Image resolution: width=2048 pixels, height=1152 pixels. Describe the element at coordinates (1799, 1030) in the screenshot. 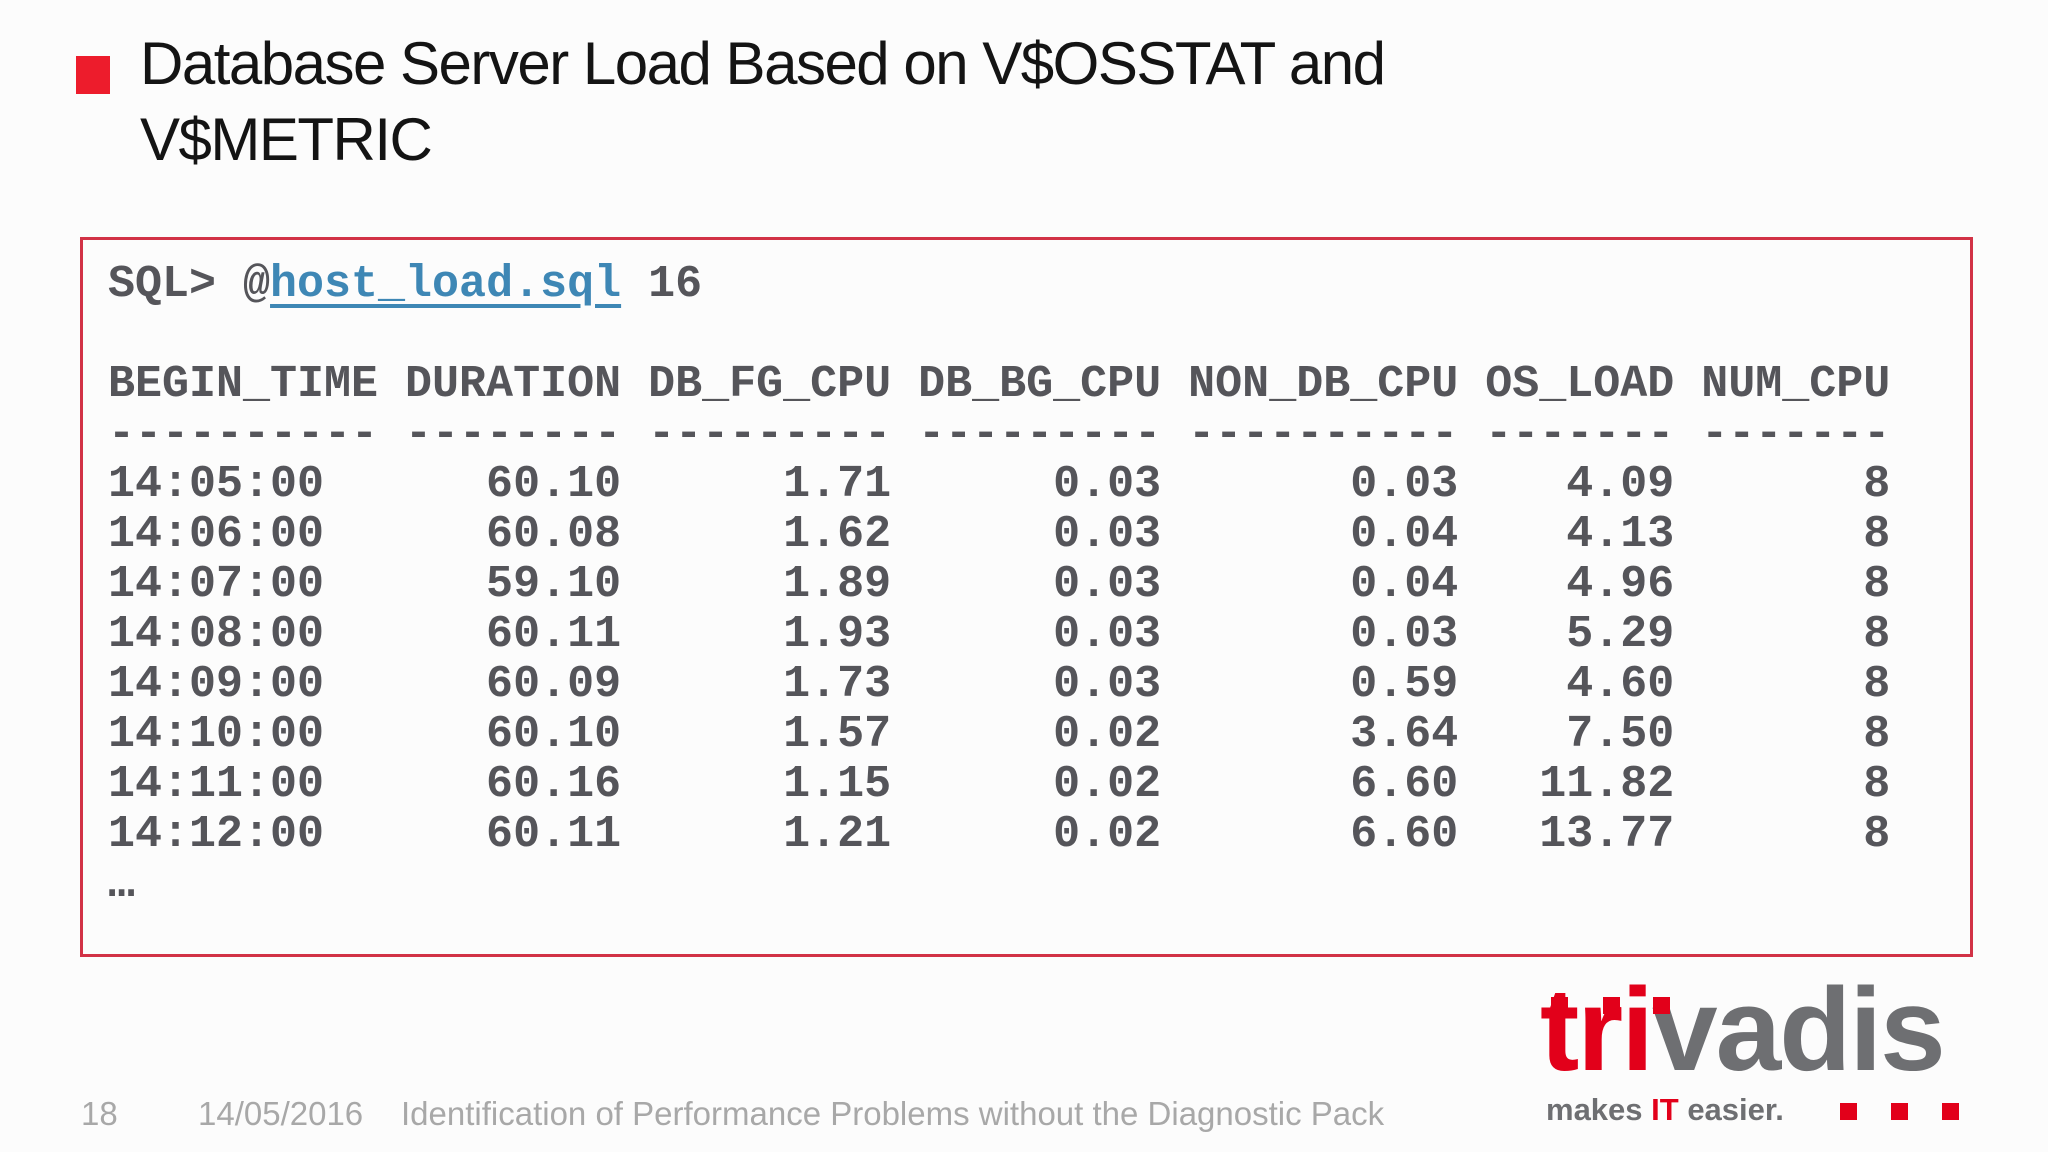

I see `logo-text-vadis: vadis` at that location.